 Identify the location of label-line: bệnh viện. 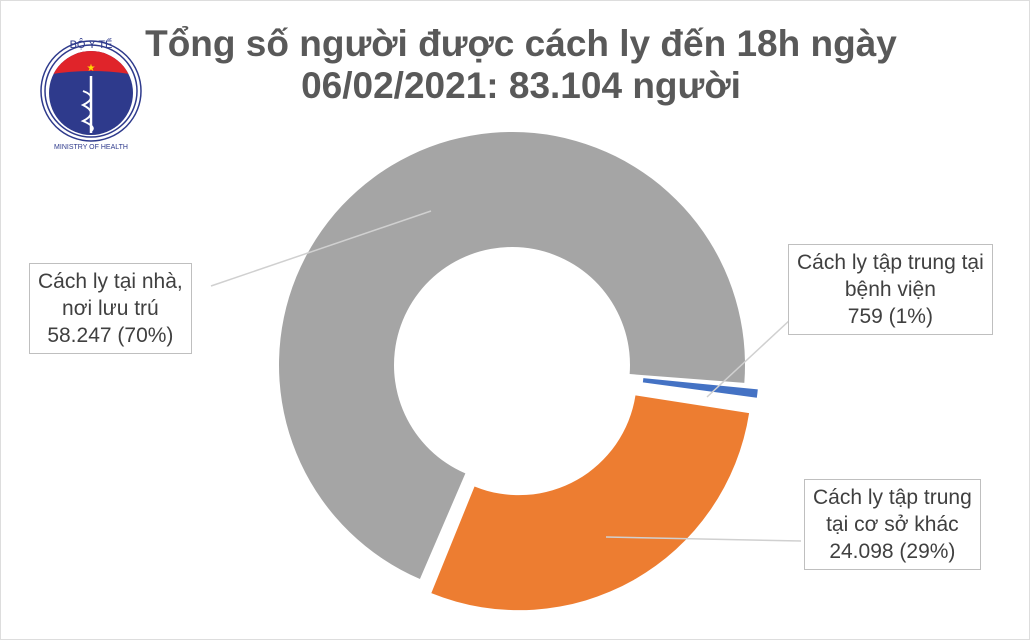
(890, 289).